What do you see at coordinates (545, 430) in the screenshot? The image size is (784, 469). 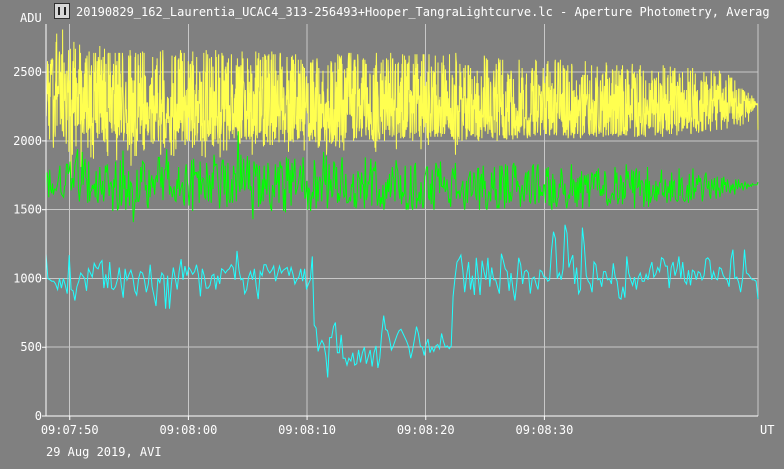 I see `x-tick-label: 09:08:30` at bounding box center [545, 430].